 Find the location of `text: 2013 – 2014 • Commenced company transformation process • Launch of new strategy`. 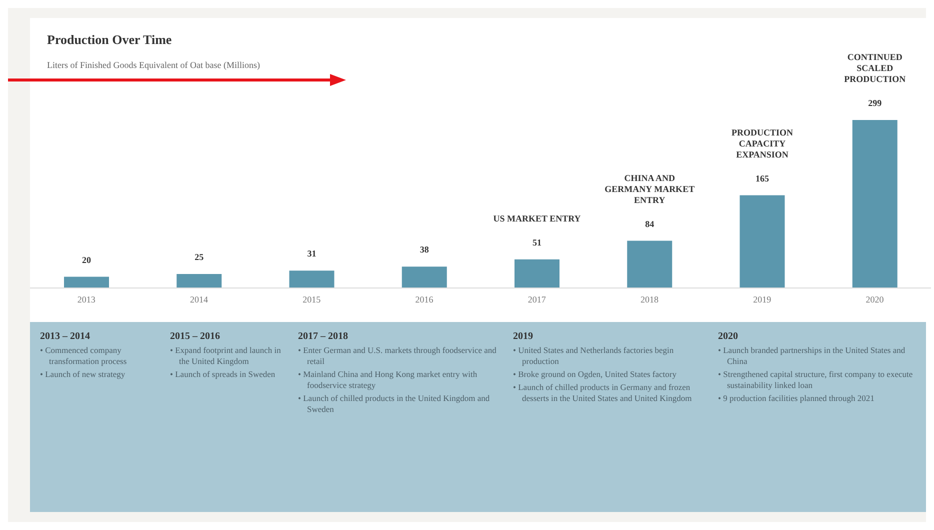

text: 2013 – 2014 • Commenced company transformation process • Launch of new strategy is located at coordinates (84, 355).